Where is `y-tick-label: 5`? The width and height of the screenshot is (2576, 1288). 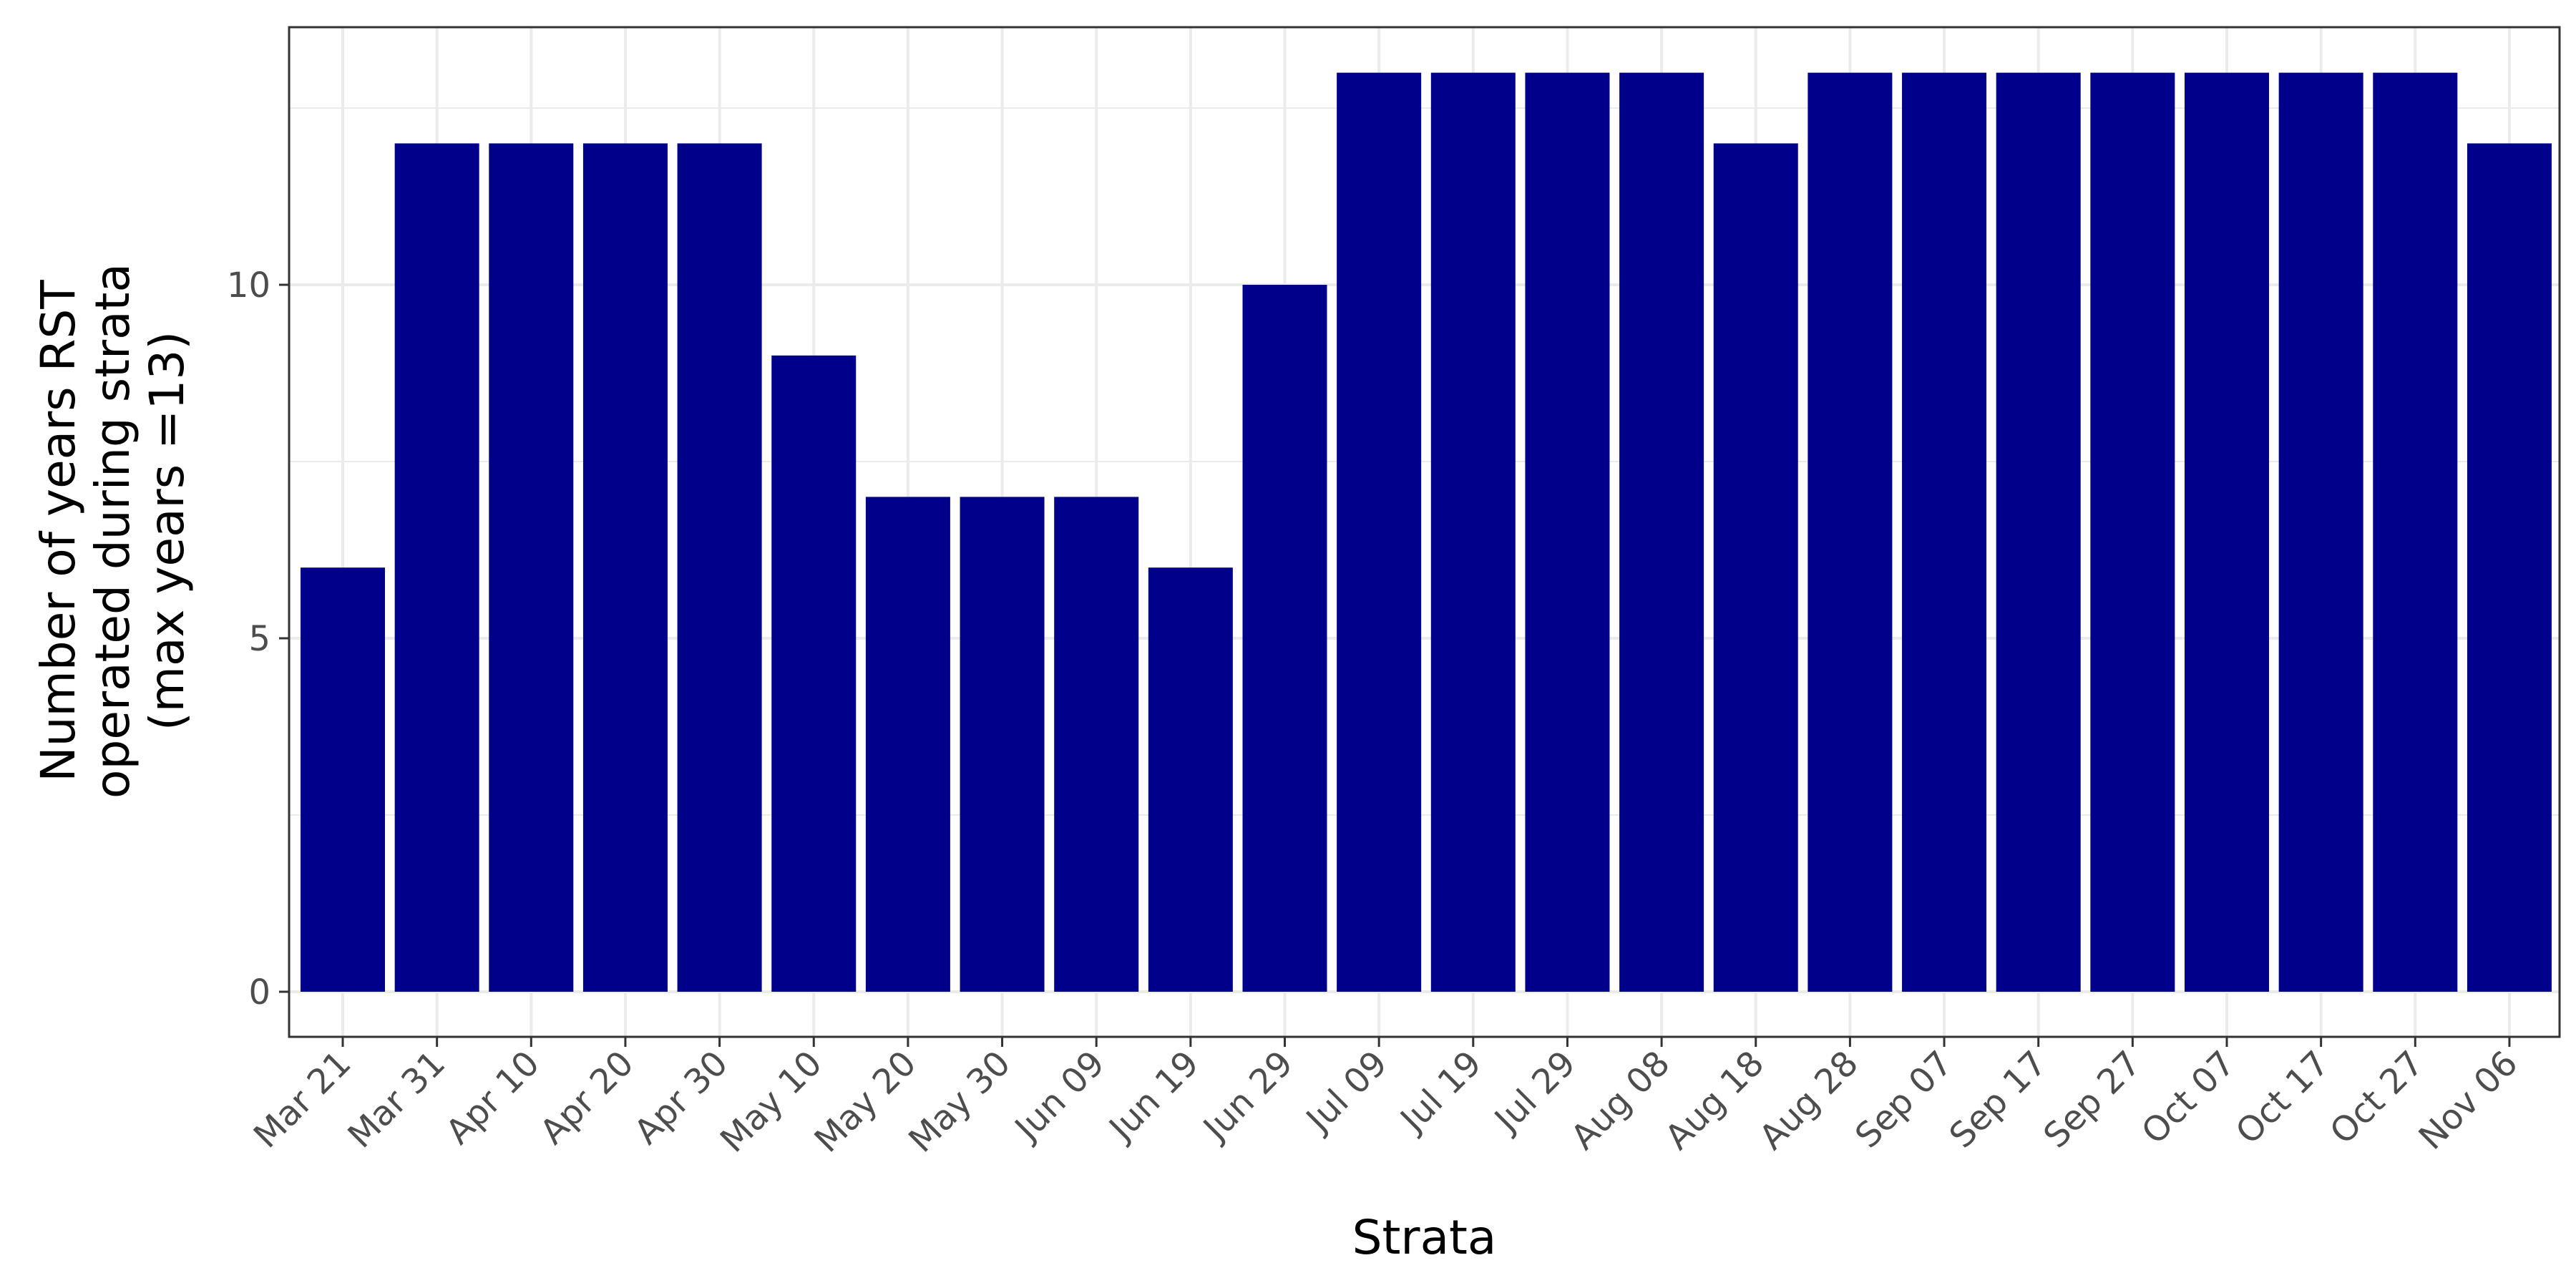 y-tick-label: 5 is located at coordinates (259, 639).